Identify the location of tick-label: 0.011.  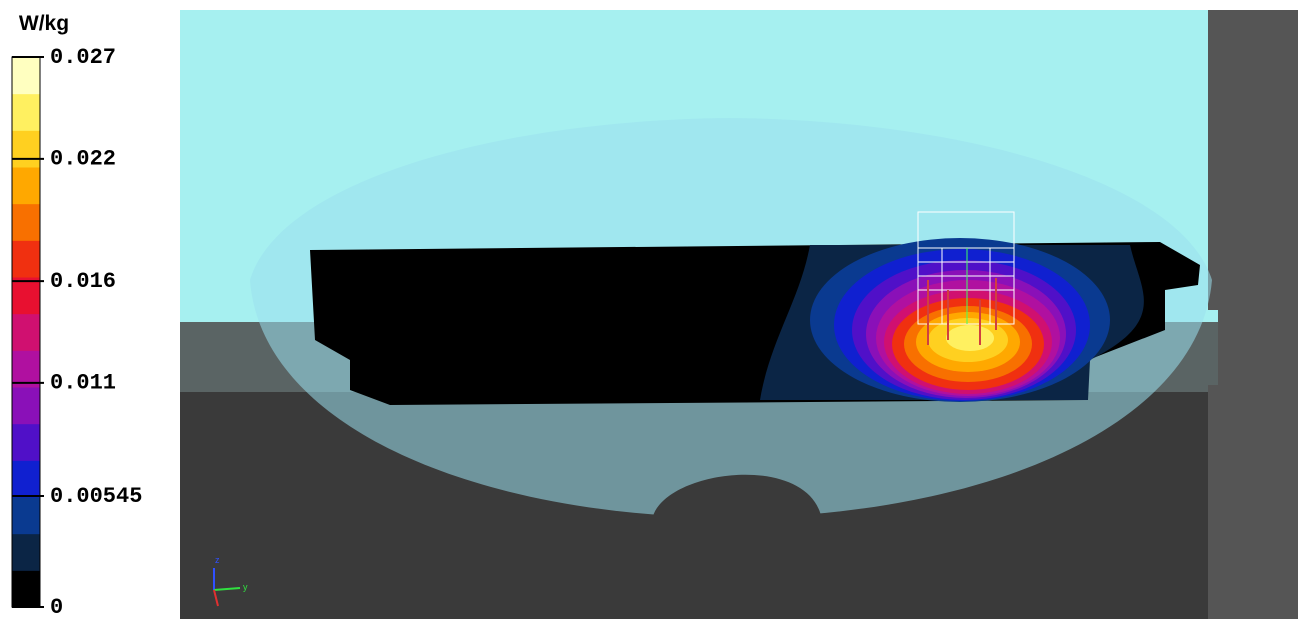
(83, 383).